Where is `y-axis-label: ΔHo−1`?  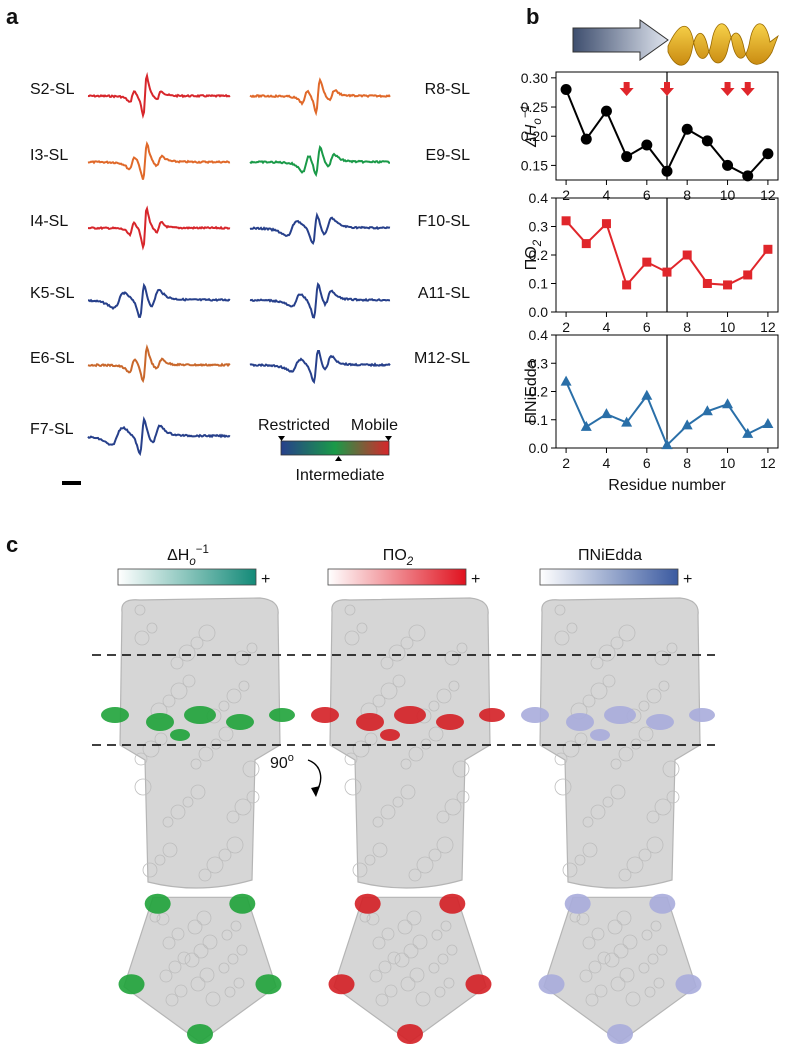 y-axis-label: ΔHo−1 is located at coordinates (532, 126).